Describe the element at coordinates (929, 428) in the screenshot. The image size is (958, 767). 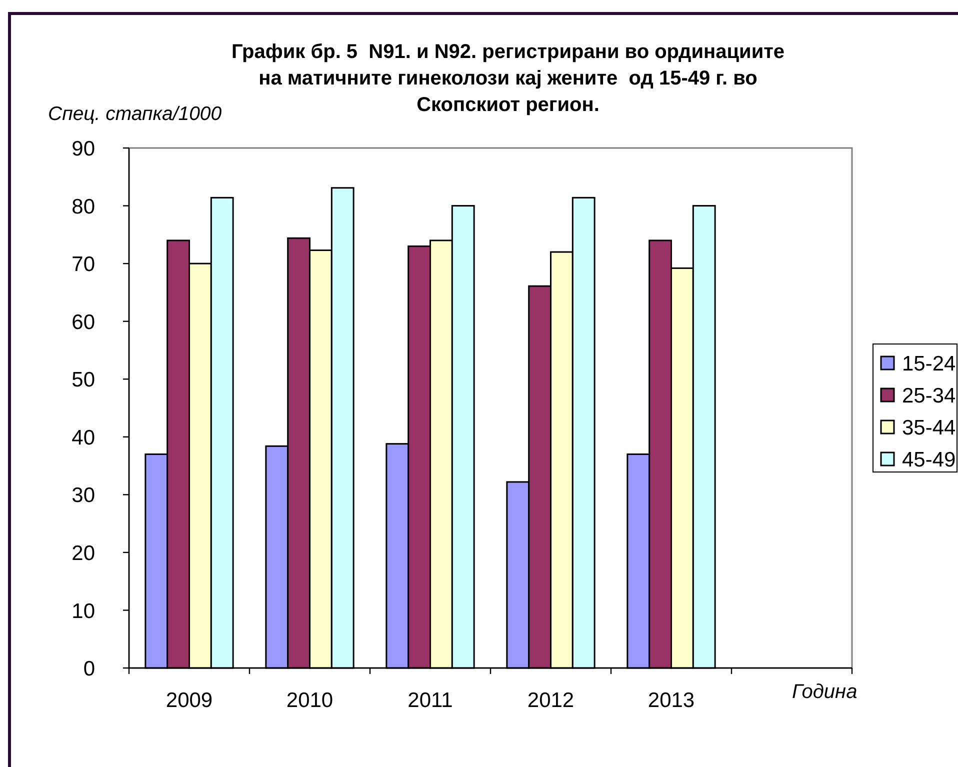
I see `legend-label: 35-44` at that location.